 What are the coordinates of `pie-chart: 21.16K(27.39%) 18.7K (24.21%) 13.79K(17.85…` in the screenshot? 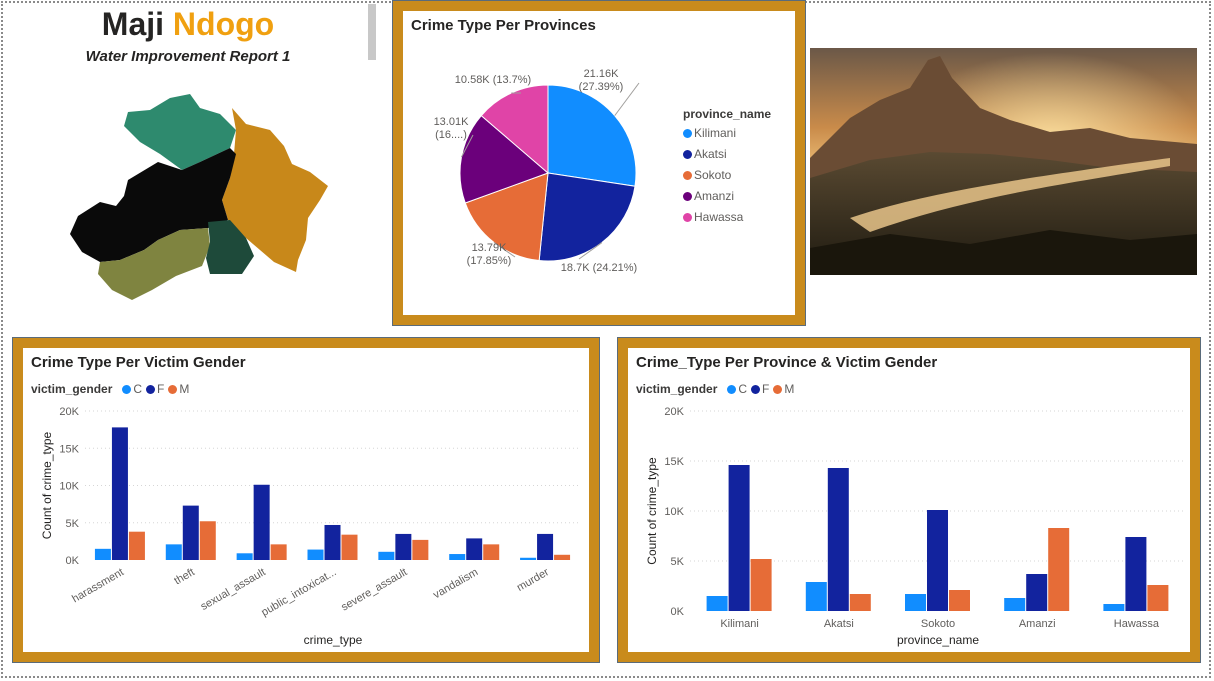 It's located at (600, 164).